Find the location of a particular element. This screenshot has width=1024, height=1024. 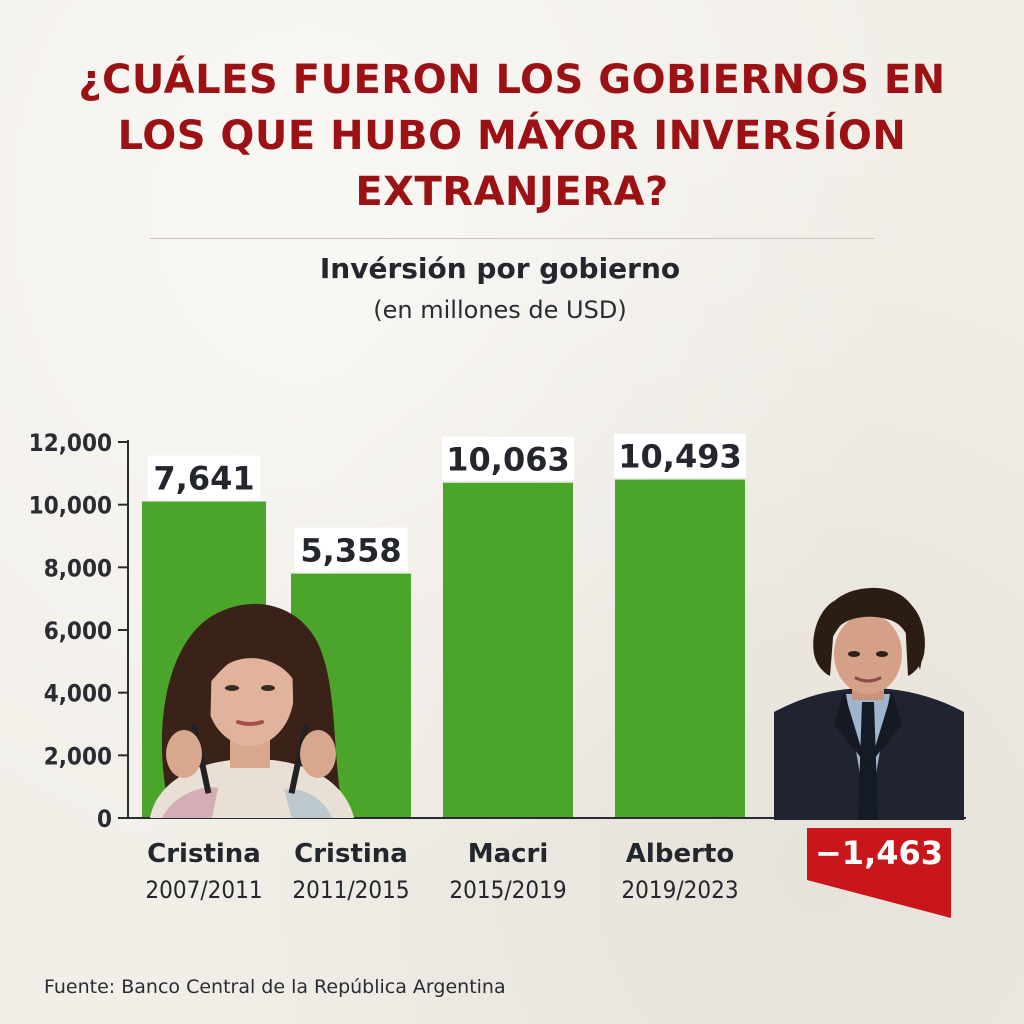

bar-value-label: 10,493 is located at coordinates (679, 457).